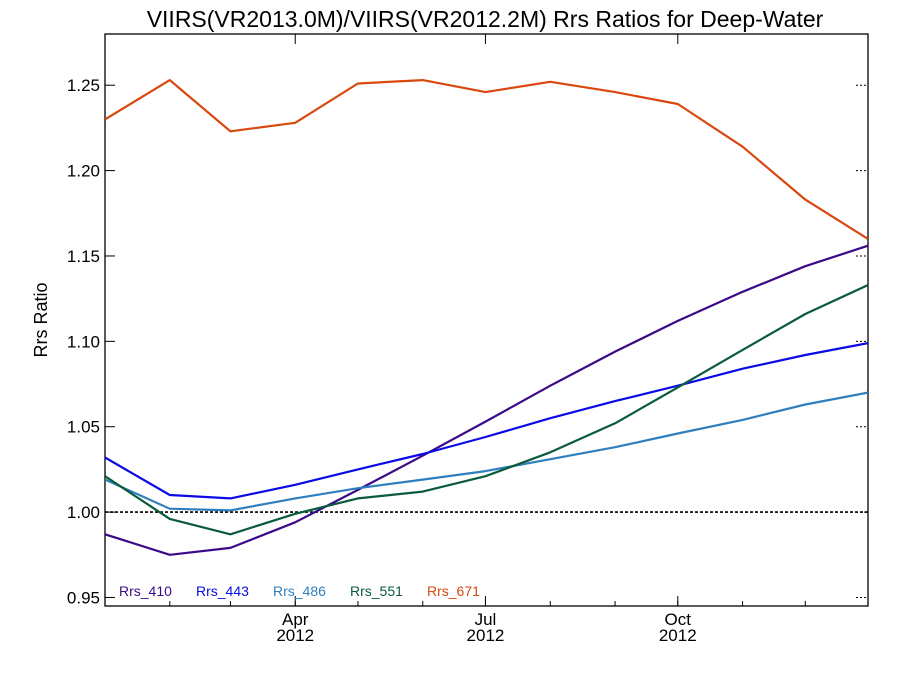 The image size is (900, 675). What do you see at coordinates (83, 171) in the screenshot?
I see `y-tick-label: 1.20` at bounding box center [83, 171].